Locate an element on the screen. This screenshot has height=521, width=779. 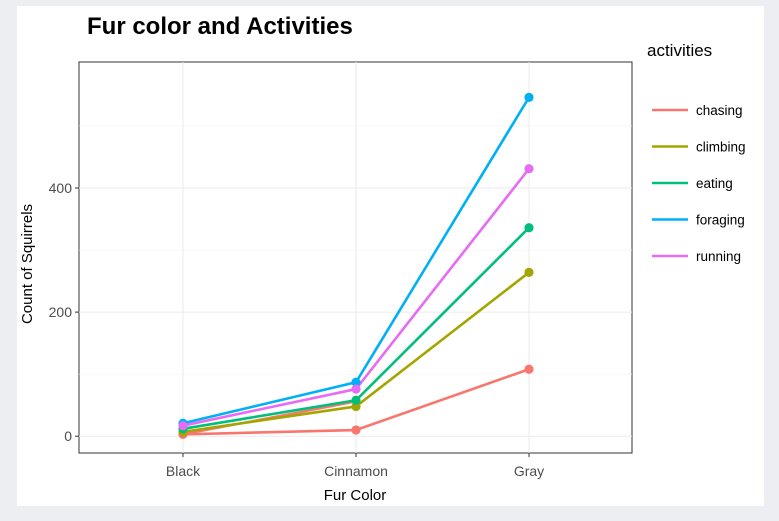
y-tick-label: 0 is located at coordinates (68, 436).